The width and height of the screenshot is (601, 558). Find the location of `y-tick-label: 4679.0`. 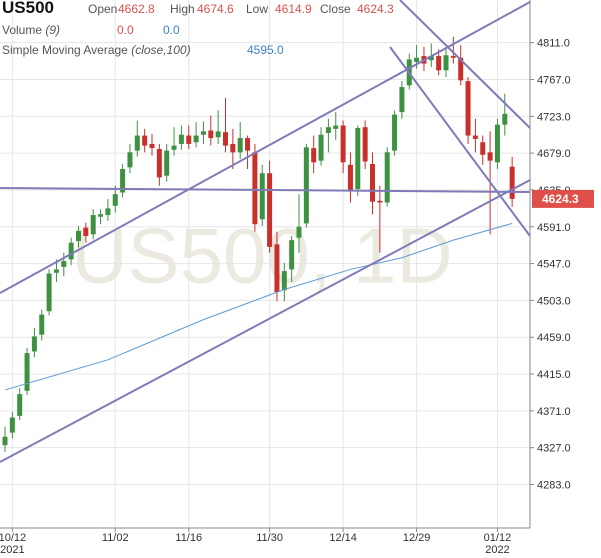

y-tick-label: 4679.0 is located at coordinates (554, 154).